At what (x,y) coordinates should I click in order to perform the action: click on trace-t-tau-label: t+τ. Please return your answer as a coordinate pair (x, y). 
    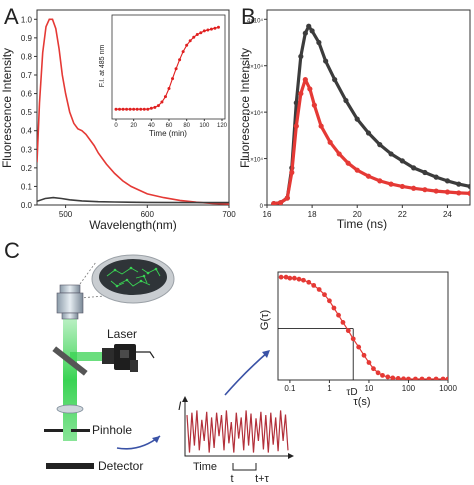
    Looking at the image, I should click on (262, 479).